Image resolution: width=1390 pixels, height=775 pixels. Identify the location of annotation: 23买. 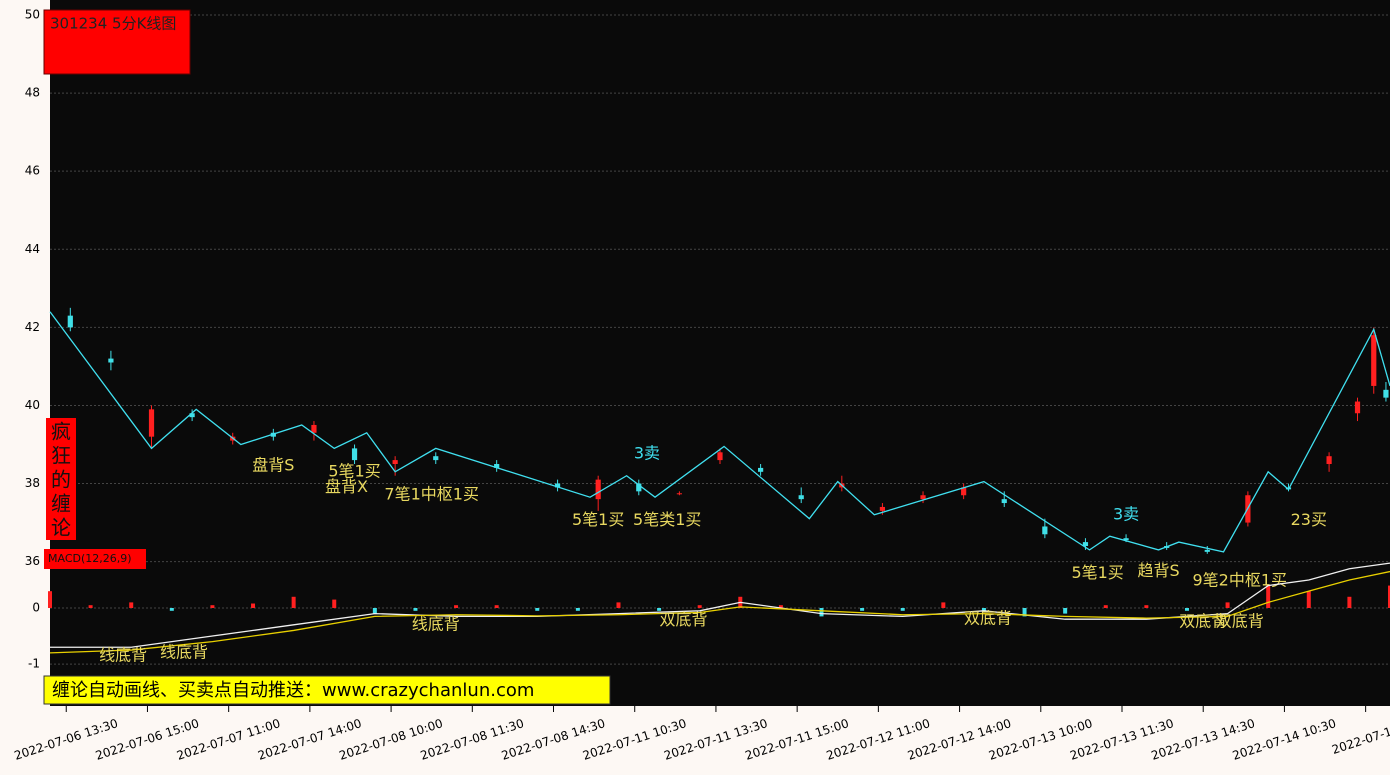
(1309, 519).